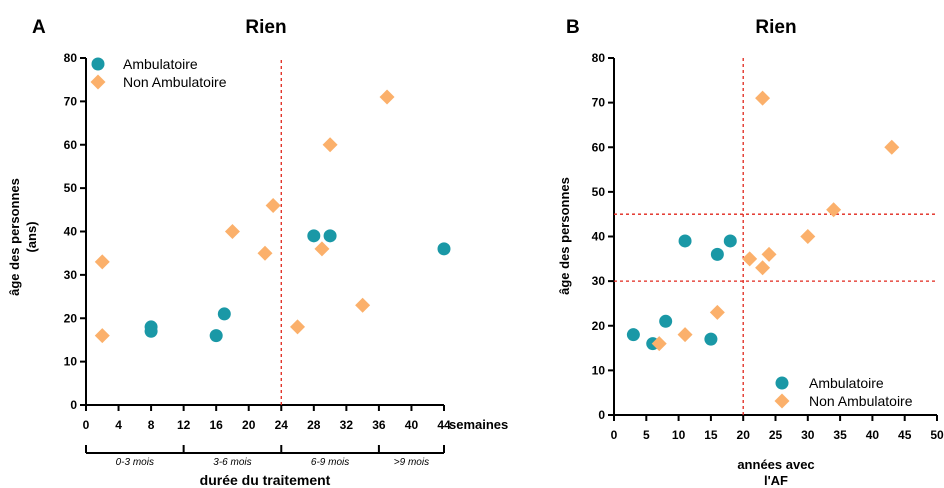  What do you see at coordinates (905, 435) in the screenshot?
I see `x-tick-label: 45` at bounding box center [905, 435].